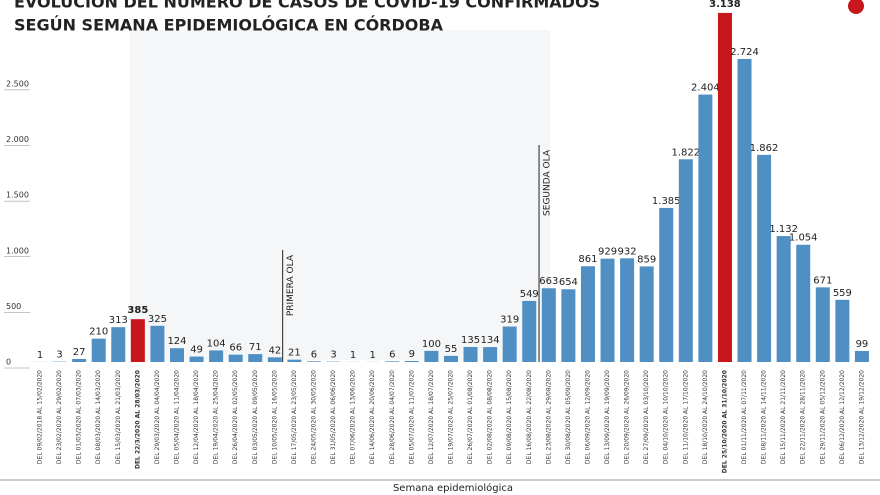  Describe the element at coordinates (17, 139) in the screenshot. I see `y-tick-label: 2.000` at that location.